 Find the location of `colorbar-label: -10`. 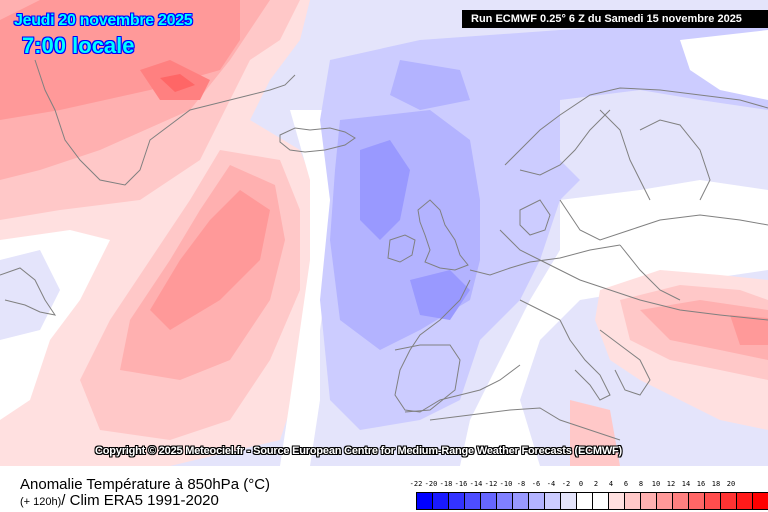

colorbar-label: -10 is located at coordinates (506, 484).